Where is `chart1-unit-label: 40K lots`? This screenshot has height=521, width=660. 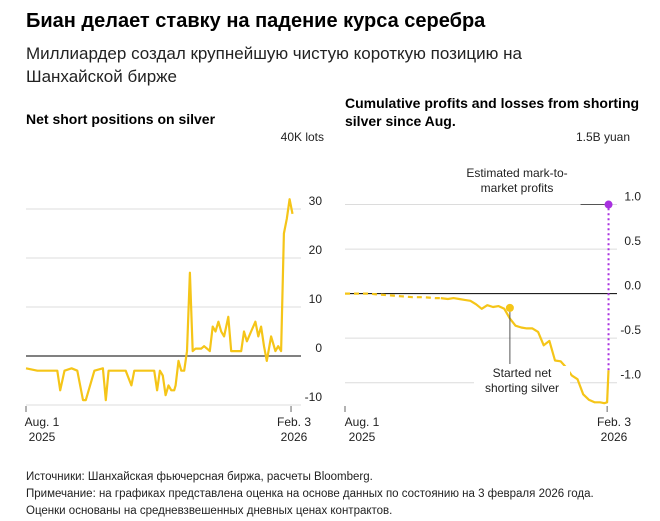 chart1-unit-label: 40K lots is located at coordinates (302, 137).